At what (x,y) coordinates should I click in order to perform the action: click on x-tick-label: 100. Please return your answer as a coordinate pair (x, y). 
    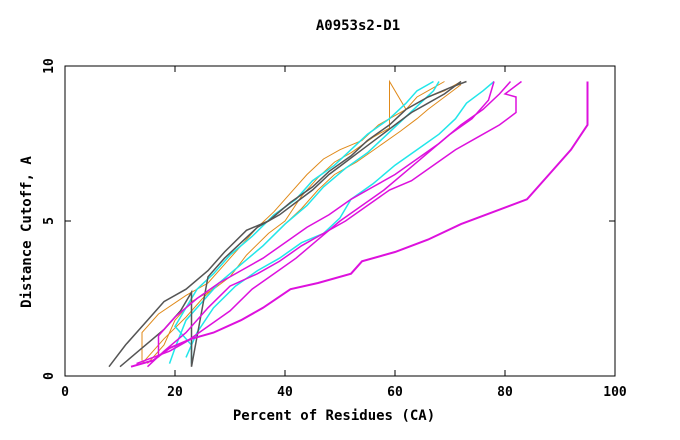
    Looking at the image, I should click on (615, 392).